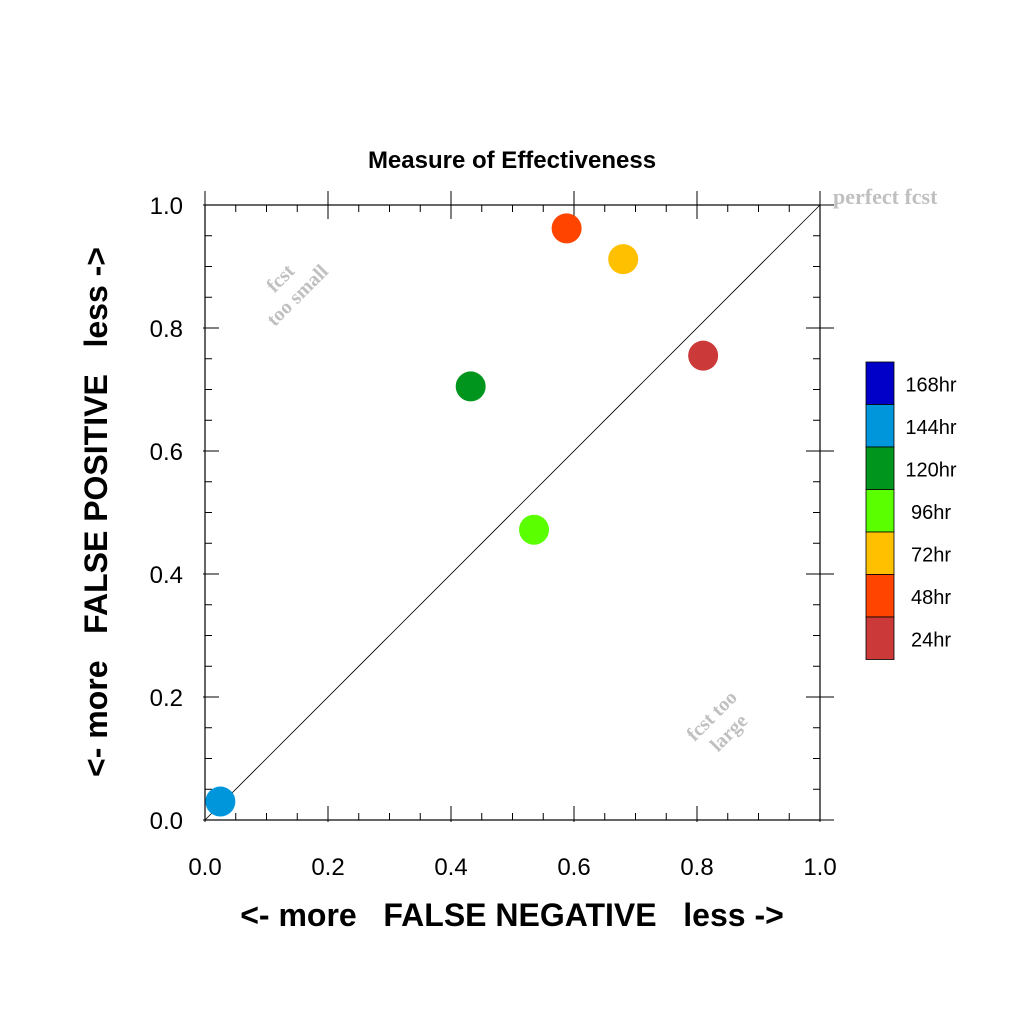 The width and height of the screenshot is (1024, 1024). What do you see at coordinates (931, 598) in the screenshot?
I see `legend-label-48hr: 48hr` at bounding box center [931, 598].